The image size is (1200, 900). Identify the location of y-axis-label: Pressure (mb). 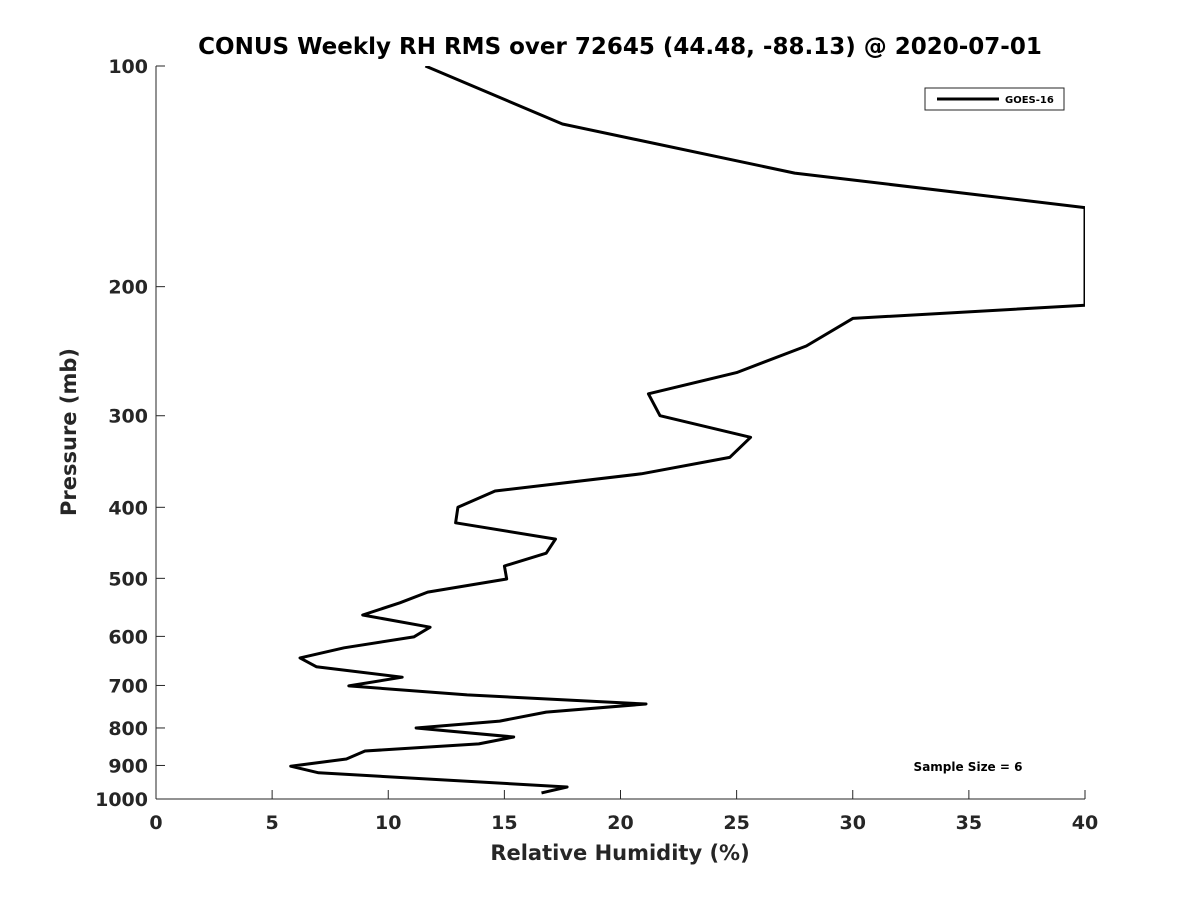
(69, 432).